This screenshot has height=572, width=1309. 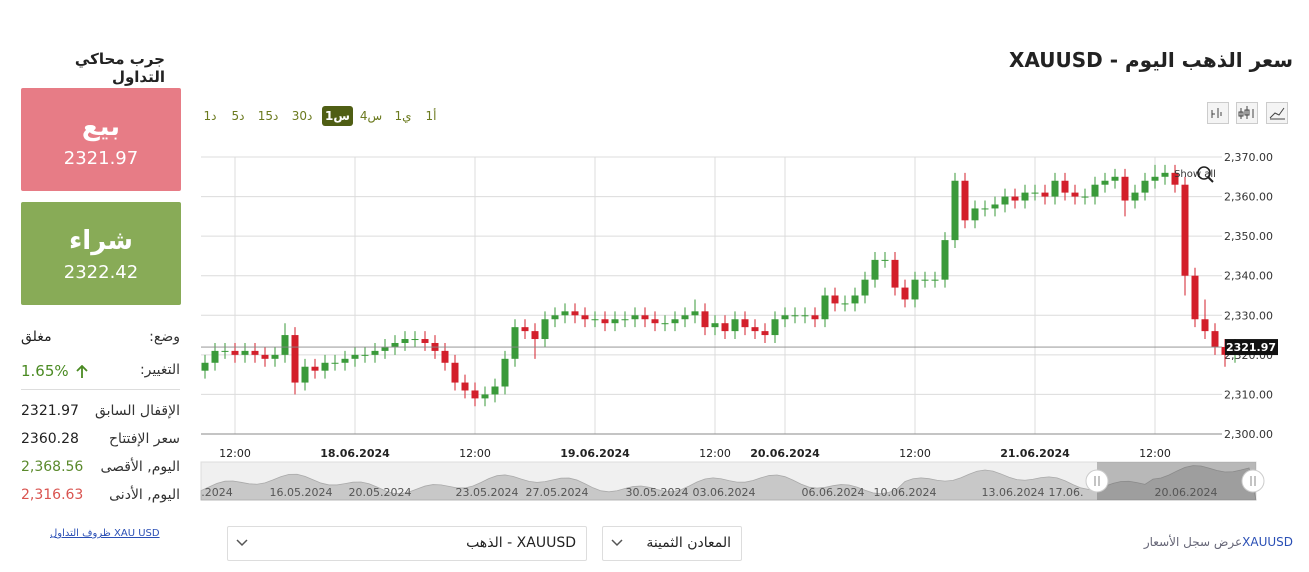 I want to click on open-row: سعر الإفتتاح 2360.28, so click(x=100, y=442).